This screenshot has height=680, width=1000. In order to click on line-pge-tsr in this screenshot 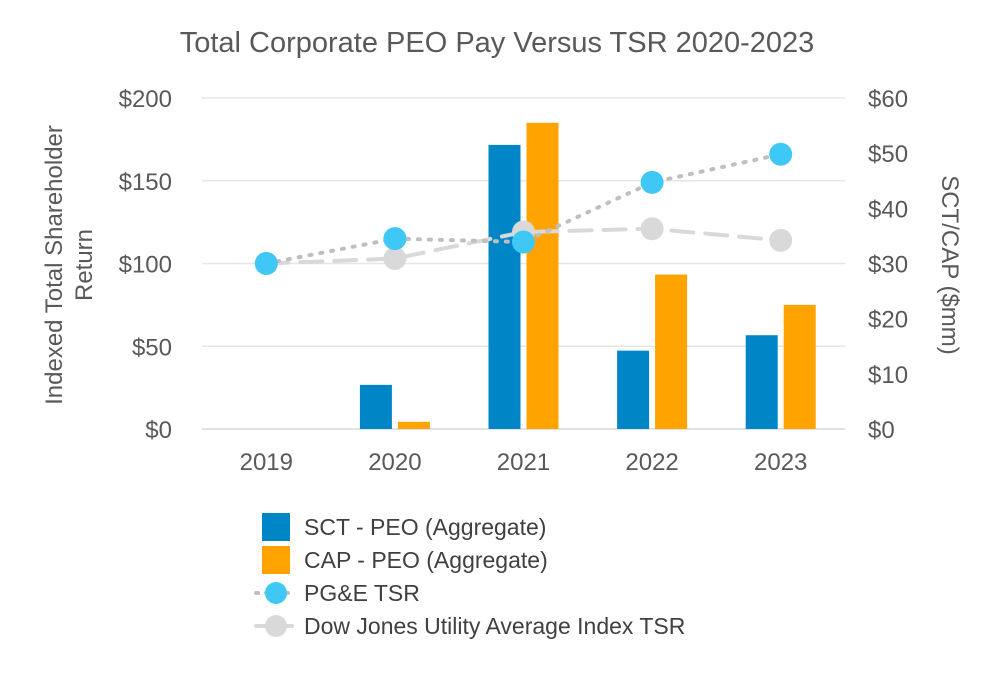, I will do `click(523, 209)`.